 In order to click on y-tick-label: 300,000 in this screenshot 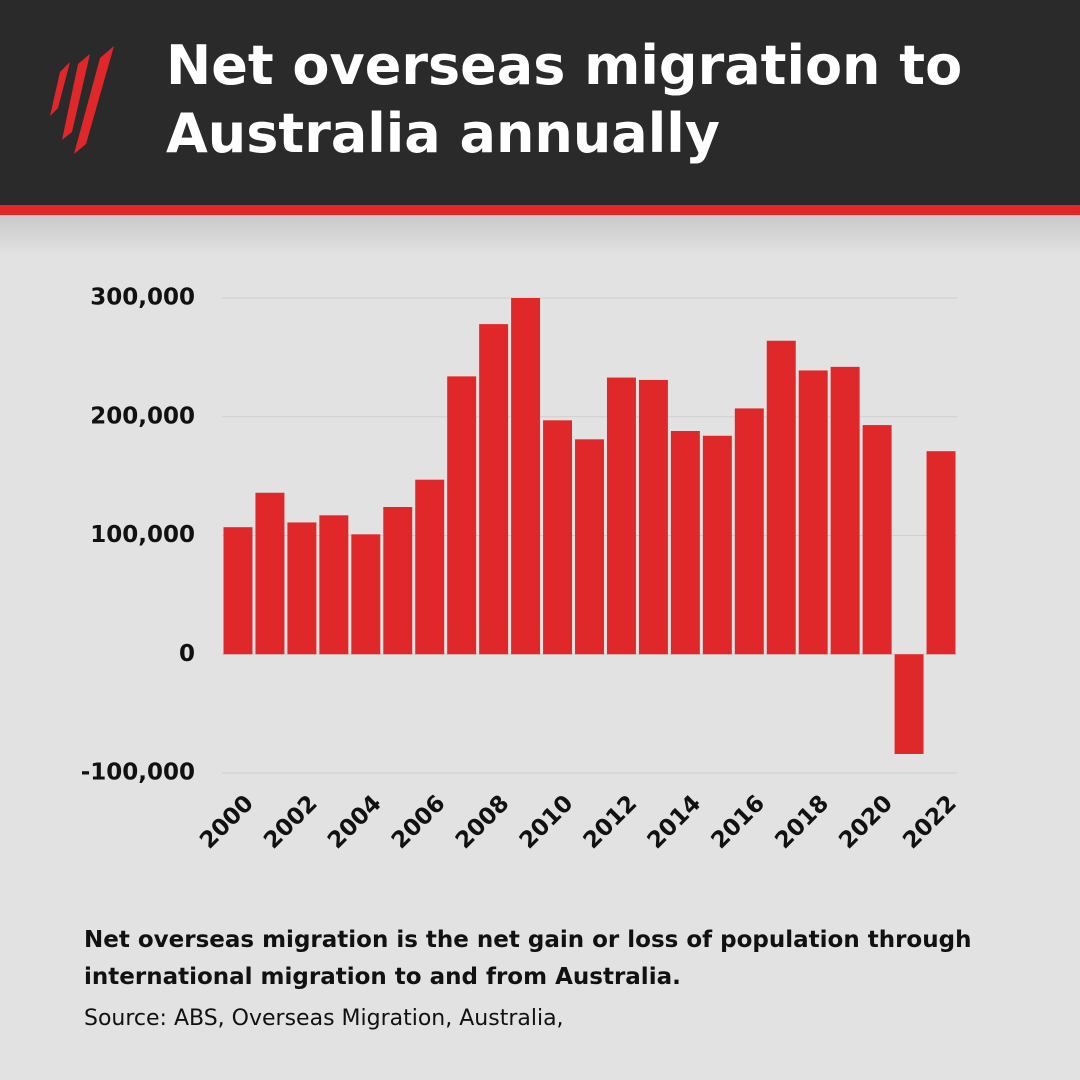, I will do `click(142, 298)`.